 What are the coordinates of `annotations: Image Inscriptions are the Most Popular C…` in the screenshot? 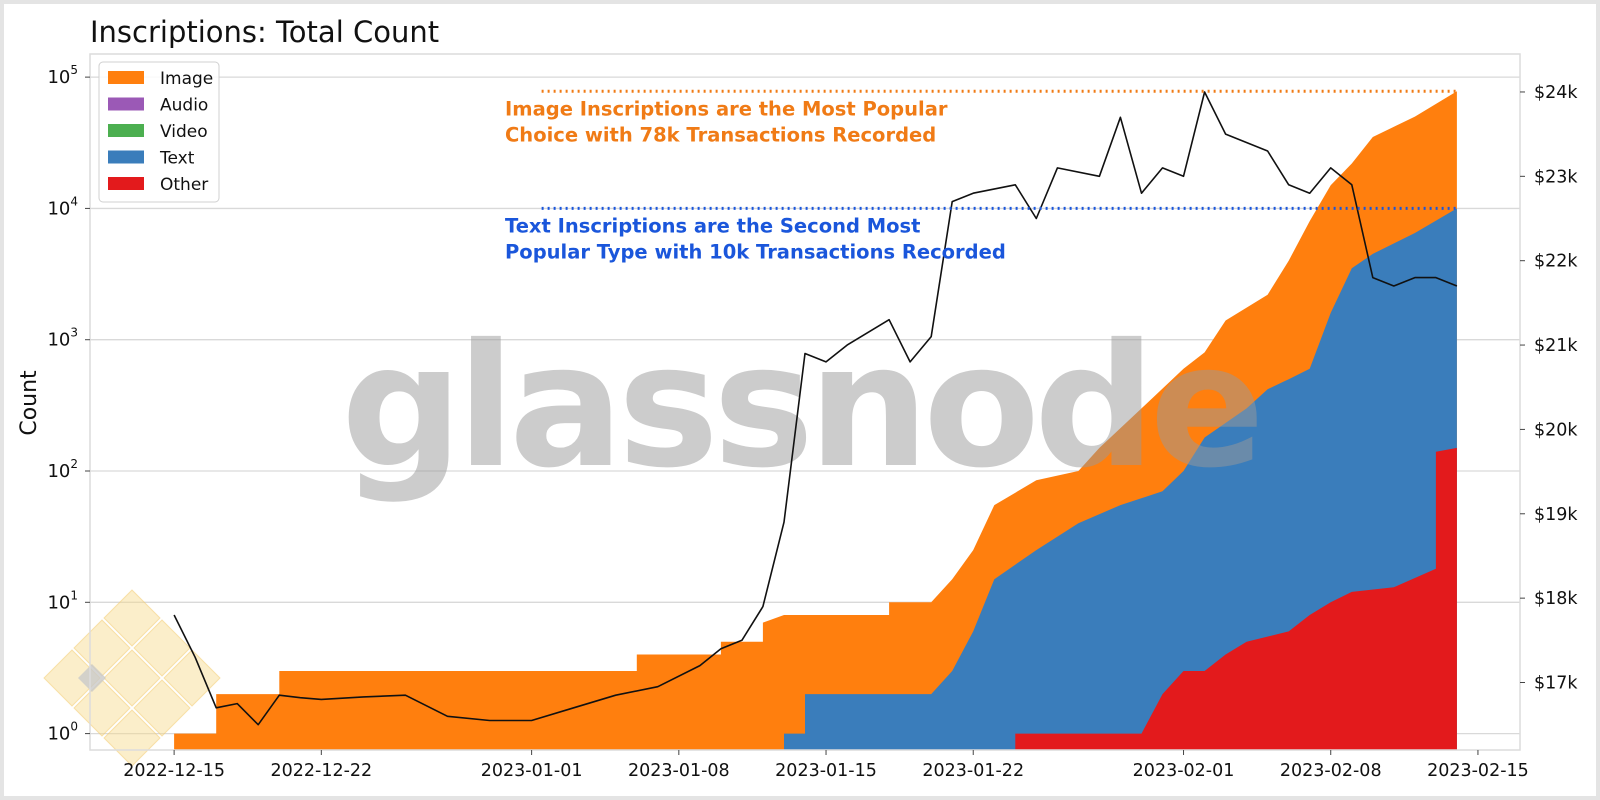 It's located at (981, 176).